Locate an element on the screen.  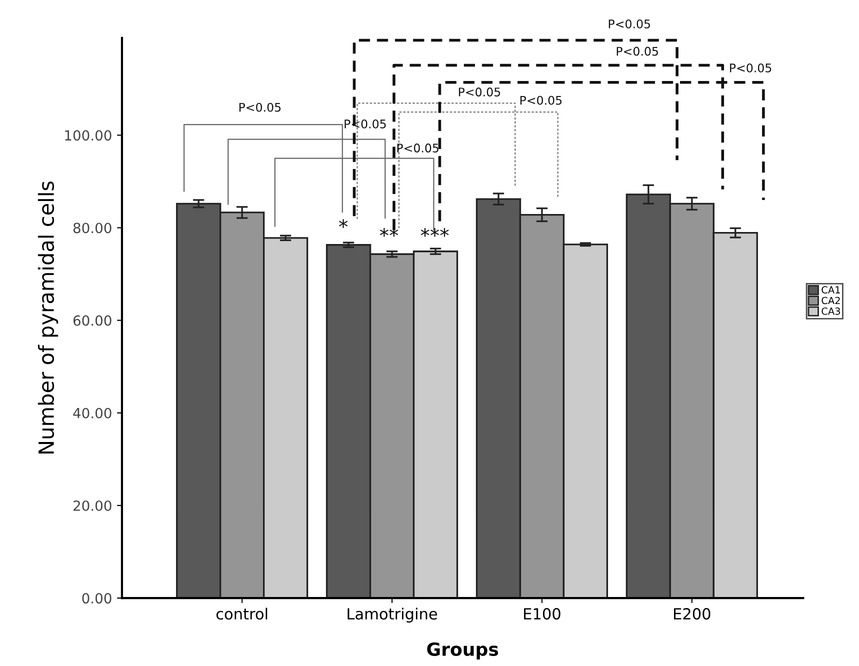
x-tick-label: E200 is located at coordinates (692, 614).